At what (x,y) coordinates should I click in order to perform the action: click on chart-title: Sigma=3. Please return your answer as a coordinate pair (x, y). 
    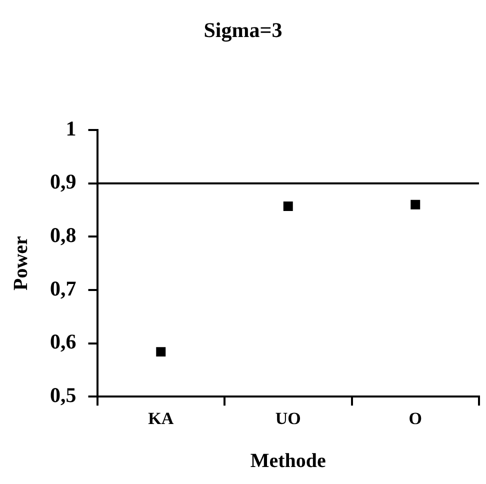
    Looking at the image, I should click on (243, 30).